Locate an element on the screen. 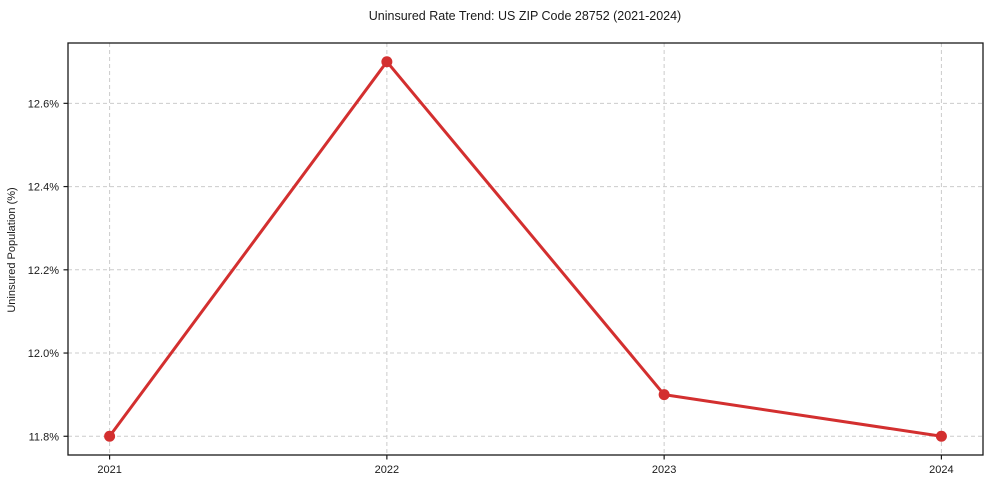 Image resolution: width=989 pixels, height=490 pixels. x-tick-label: 2023 is located at coordinates (664, 470).